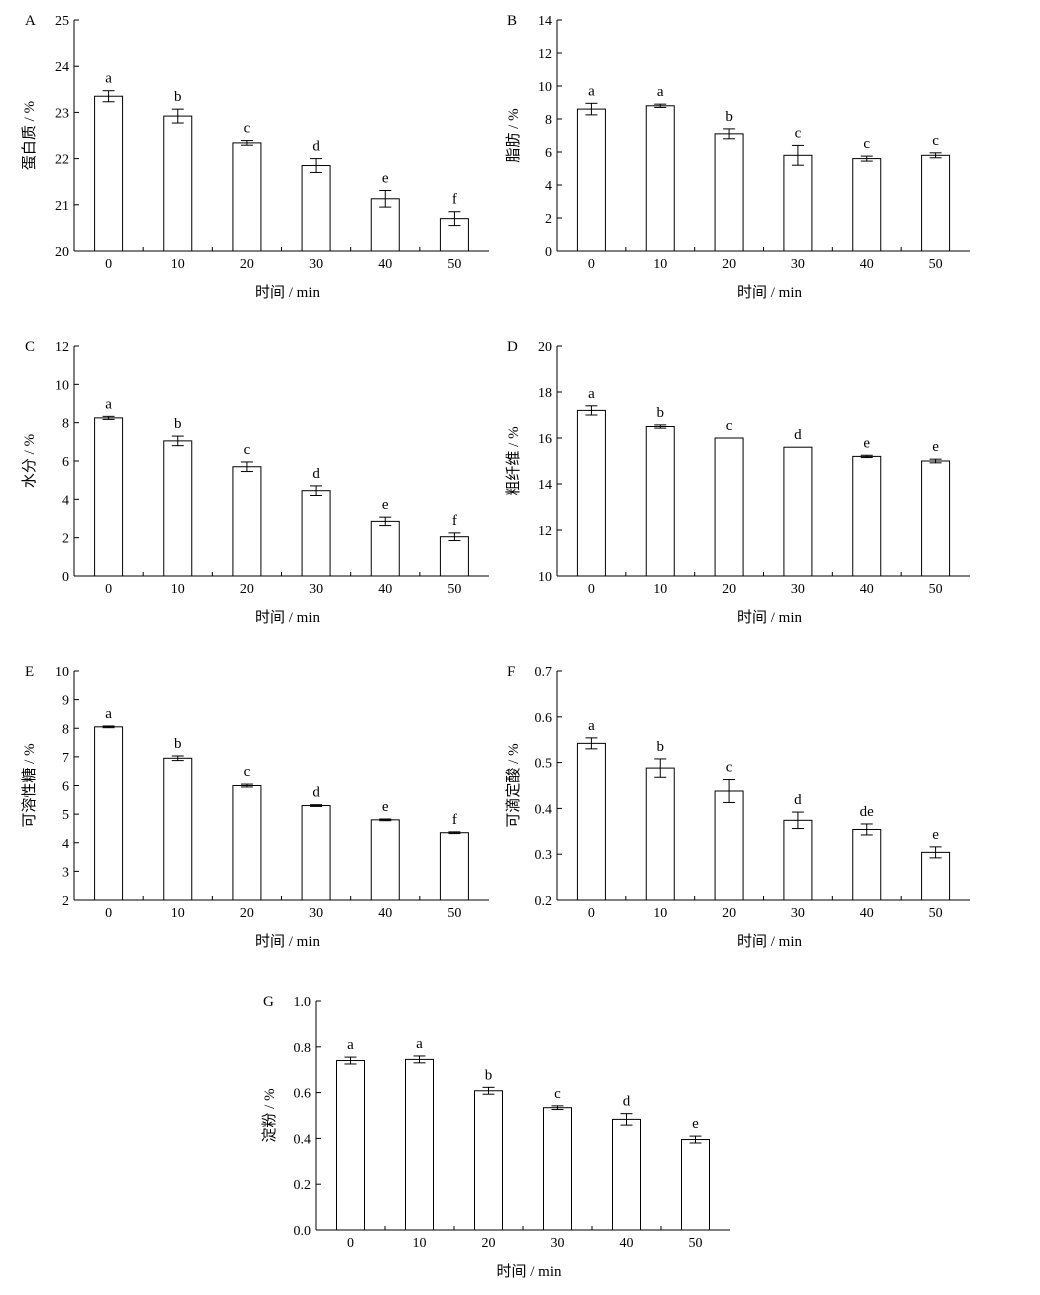  What do you see at coordinates (558, 1243) in the screenshot?
I see `panel-g-x-tick-label: 30` at bounding box center [558, 1243].